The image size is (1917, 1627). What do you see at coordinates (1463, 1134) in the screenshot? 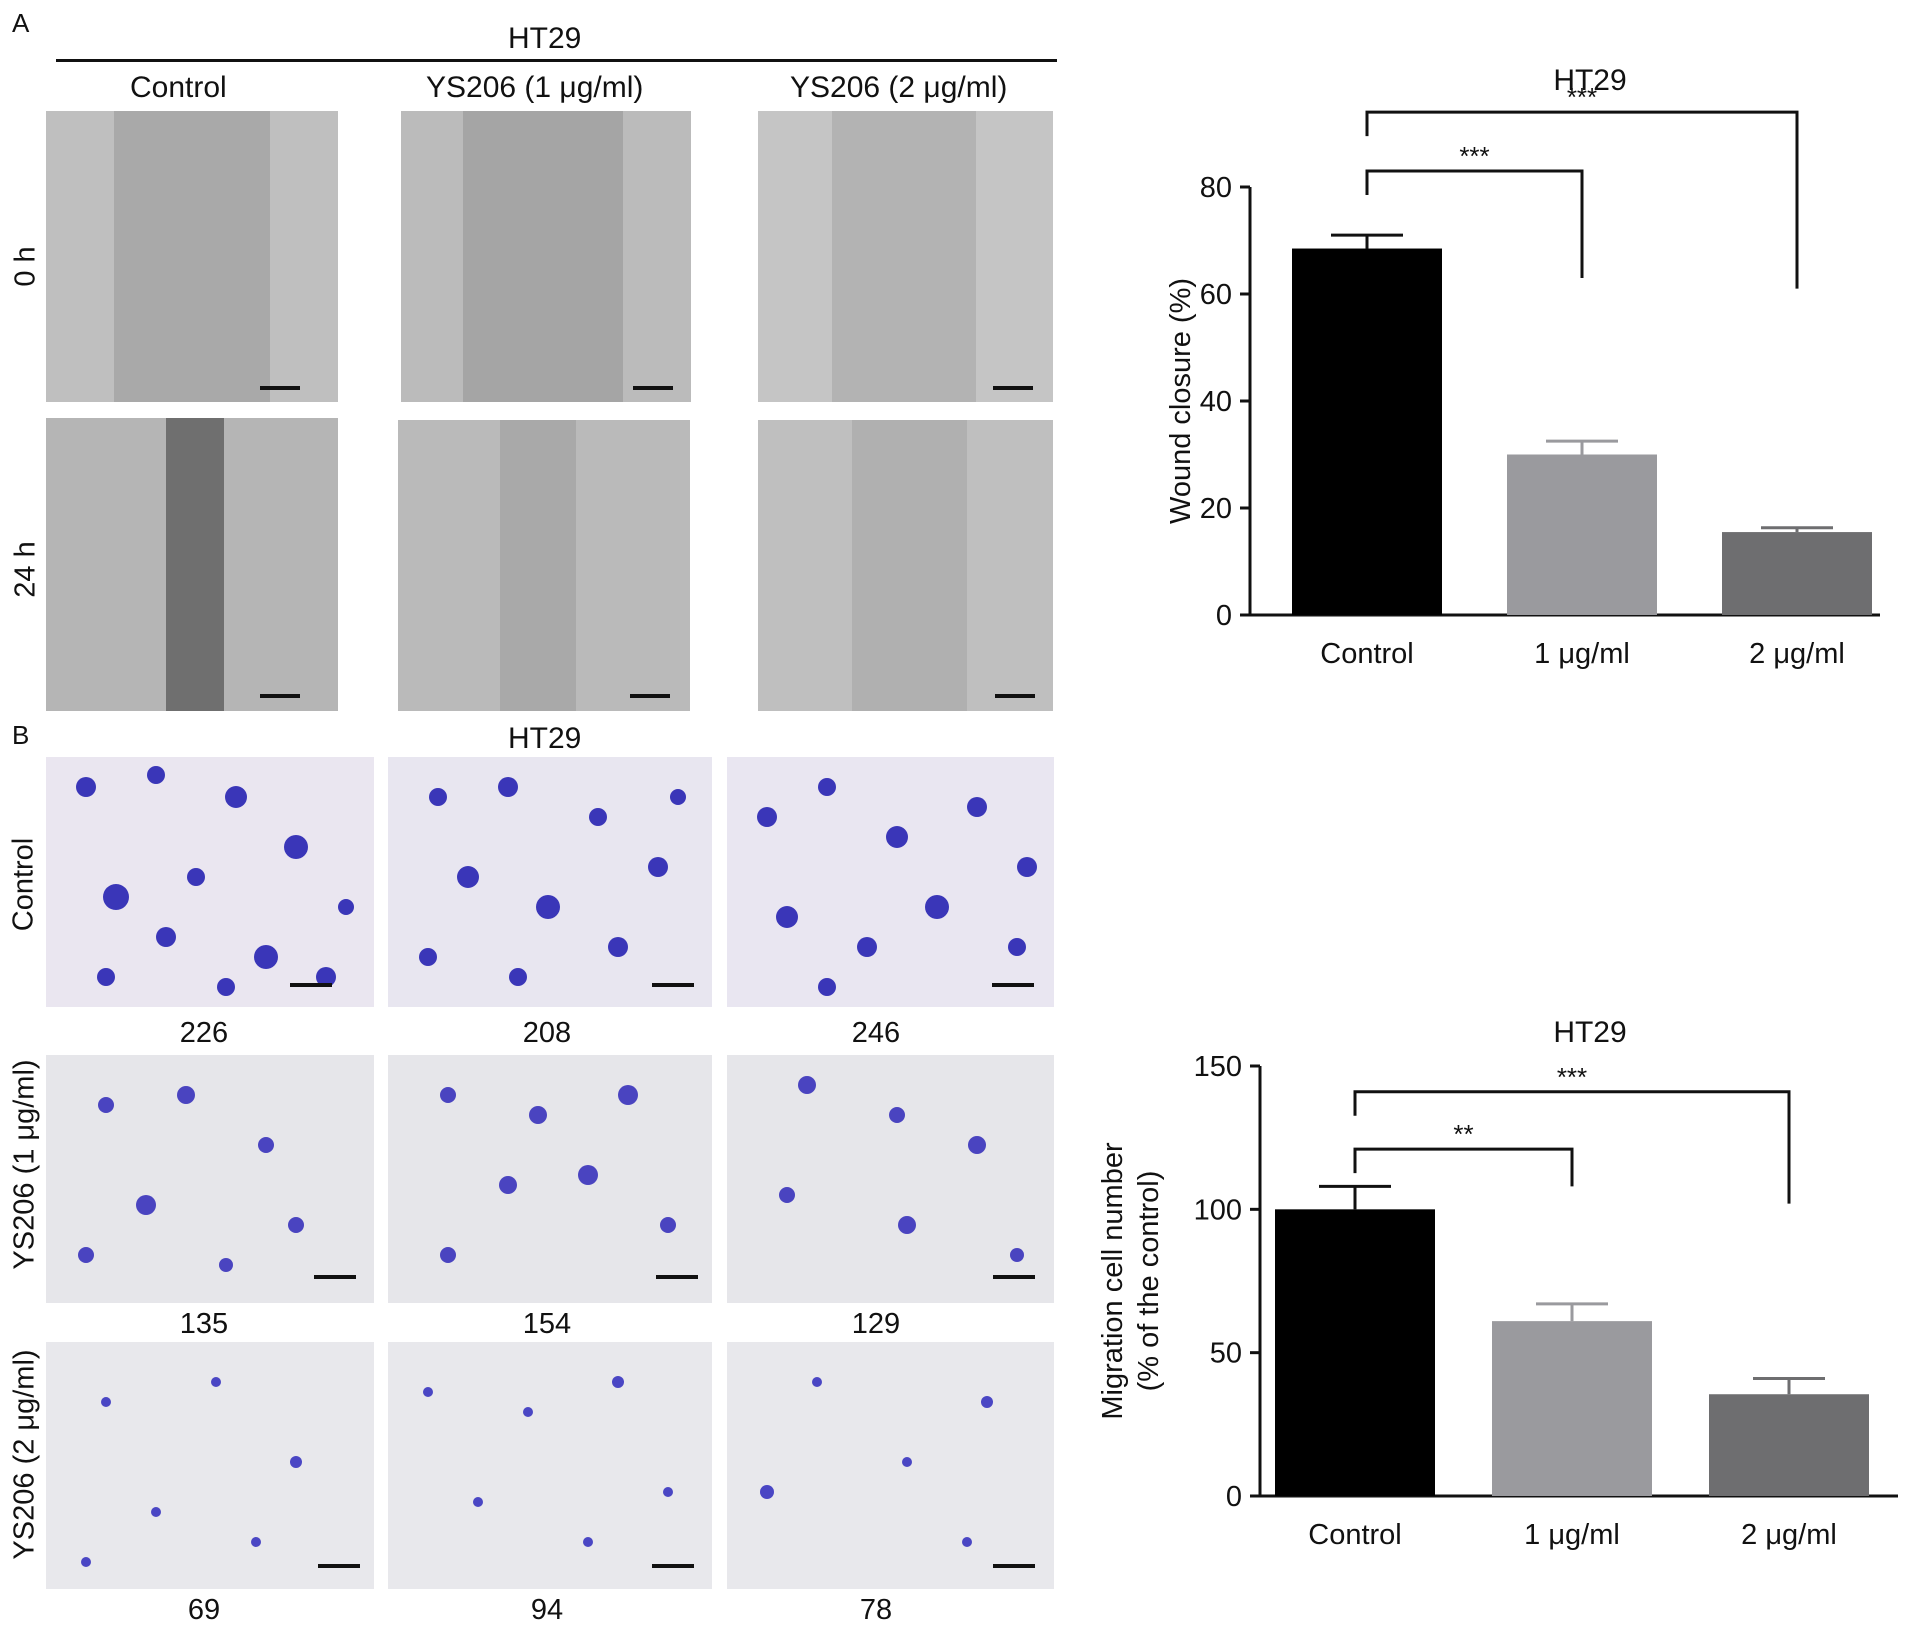
I see `significance-label: **` at bounding box center [1463, 1134].